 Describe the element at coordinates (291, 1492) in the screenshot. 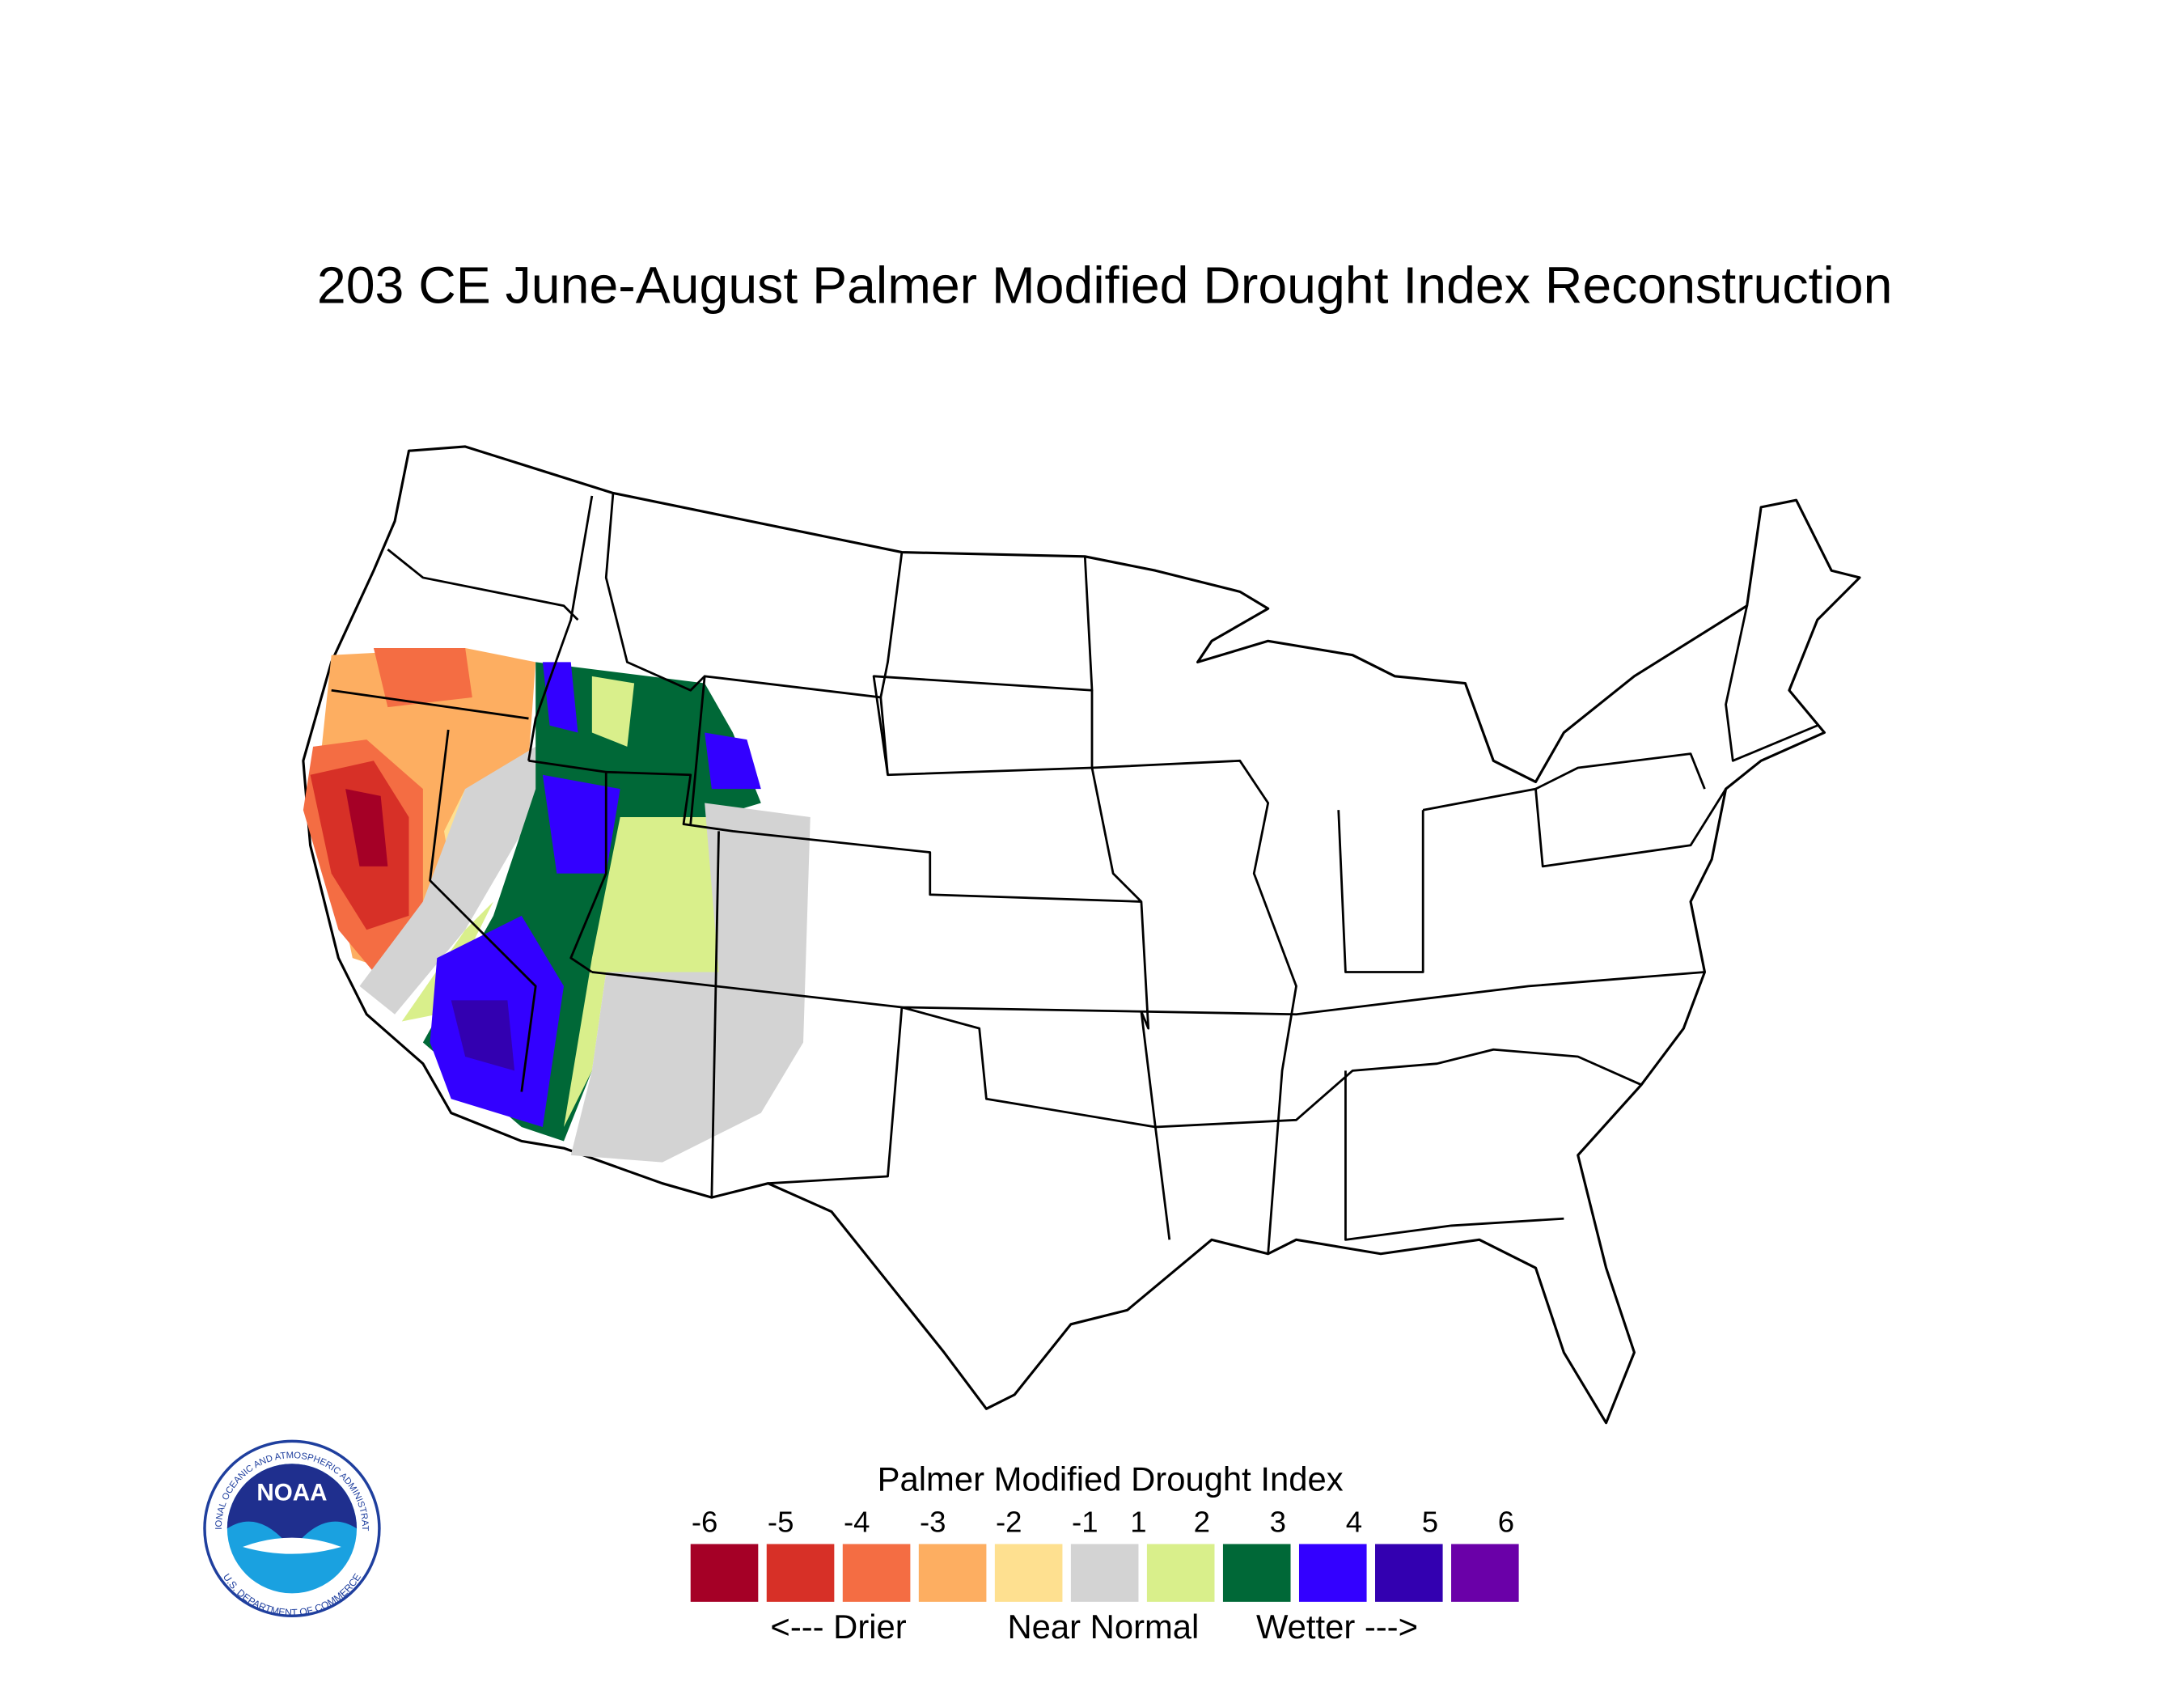

I see `logo-name: NOAA` at that location.